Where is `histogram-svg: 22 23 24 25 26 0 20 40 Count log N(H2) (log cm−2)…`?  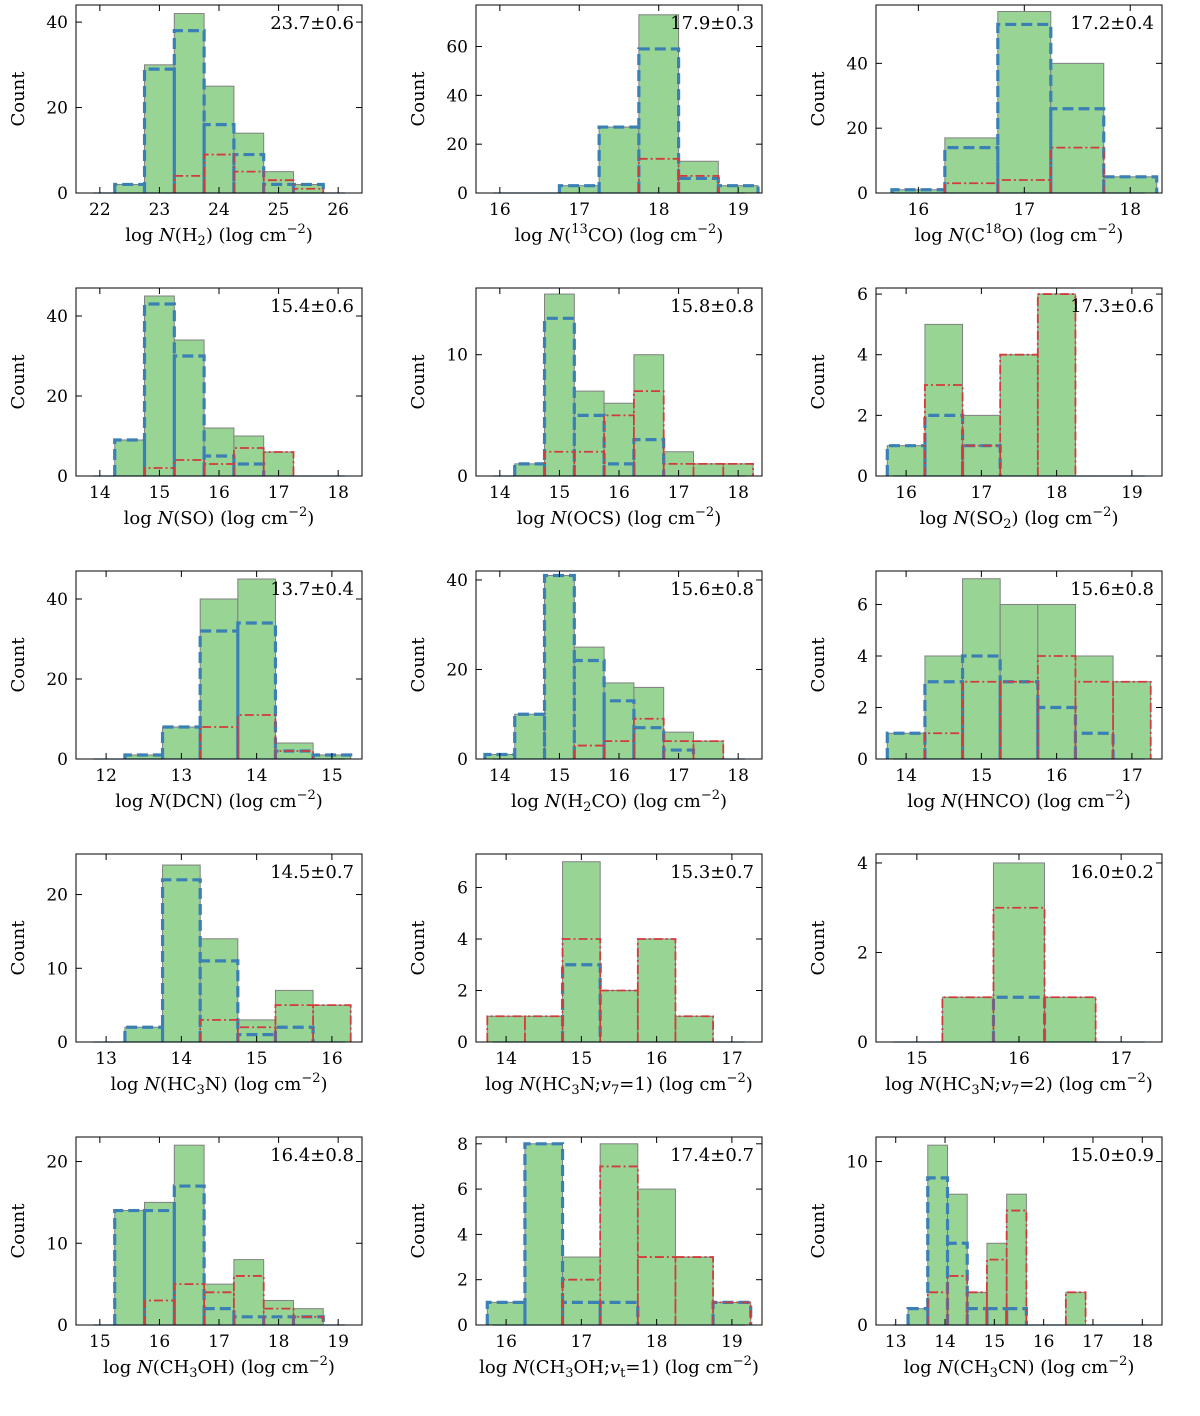 histogram-svg: 22 23 24 25 26 0 20 40 Count log N(H2) (log cm−2)… is located at coordinates (185, 126).